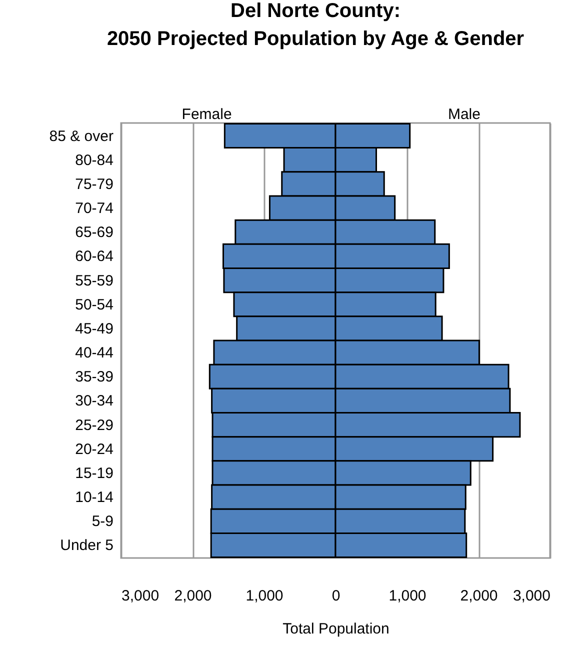 The height and width of the screenshot is (645, 584). I want to click on y-tick-label: 85 & over, so click(81, 136).